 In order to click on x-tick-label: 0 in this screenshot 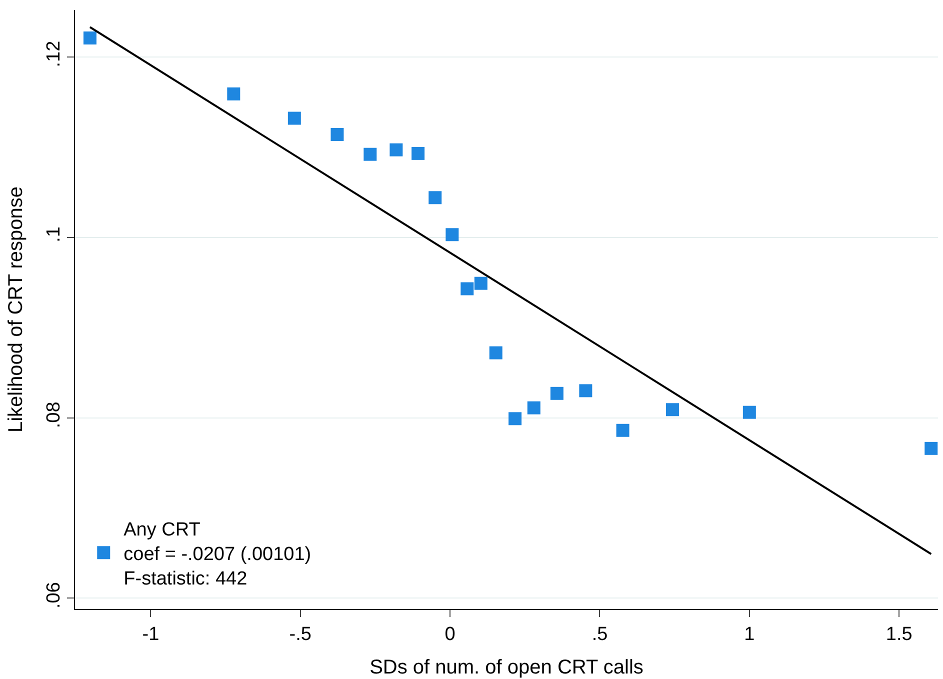, I will do `click(450, 634)`.